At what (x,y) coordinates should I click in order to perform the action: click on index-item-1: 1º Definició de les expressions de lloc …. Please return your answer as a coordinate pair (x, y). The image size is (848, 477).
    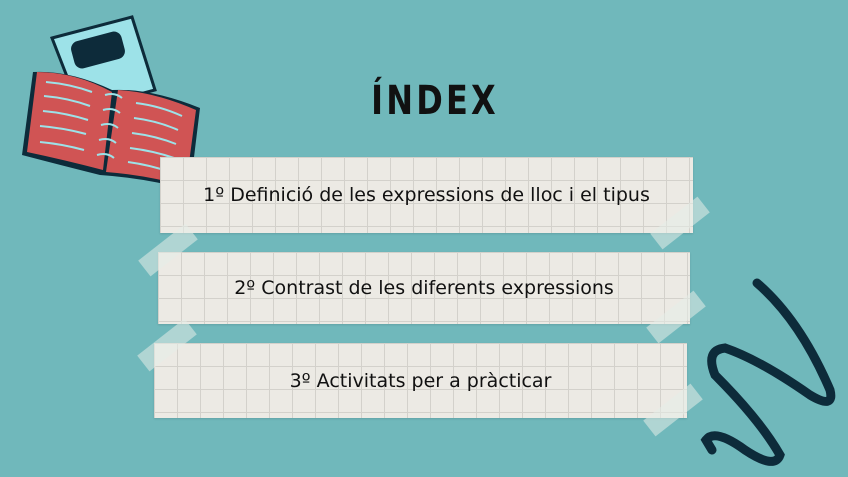
    Looking at the image, I should click on (426, 195).